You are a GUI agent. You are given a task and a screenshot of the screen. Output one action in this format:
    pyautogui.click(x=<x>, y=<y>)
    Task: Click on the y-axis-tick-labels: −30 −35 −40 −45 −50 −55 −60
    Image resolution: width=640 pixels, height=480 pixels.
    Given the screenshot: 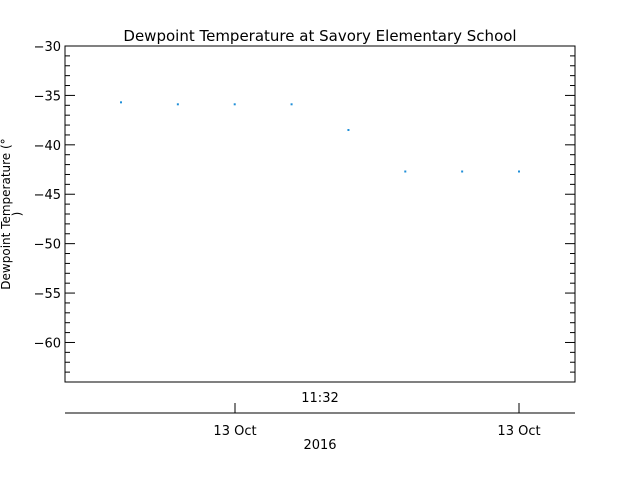 What is the action you would take?
    pyautogui.click(x=47, y=195)
    